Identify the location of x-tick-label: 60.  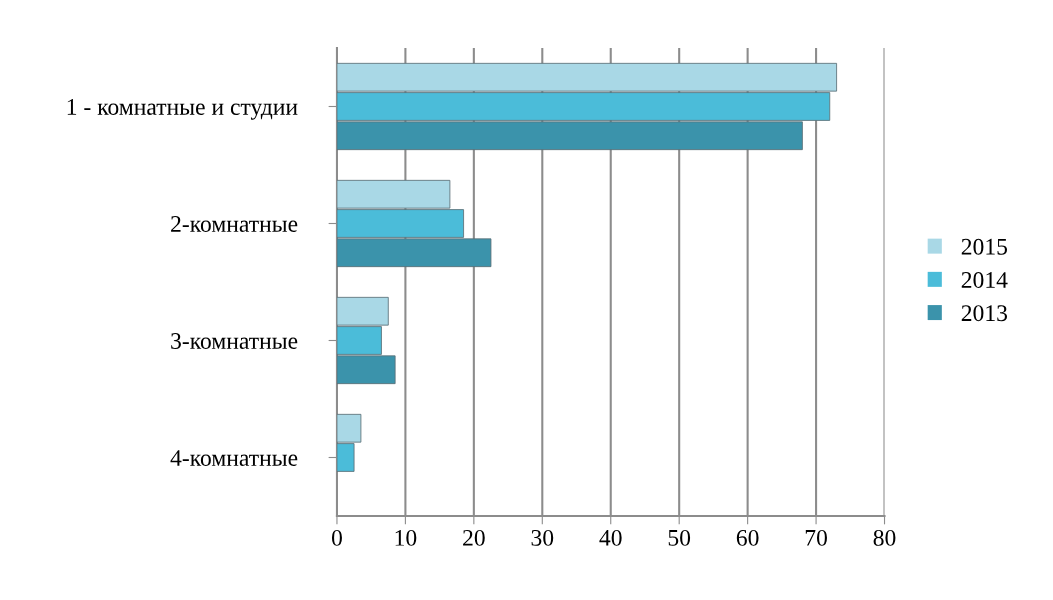
(747, 537).